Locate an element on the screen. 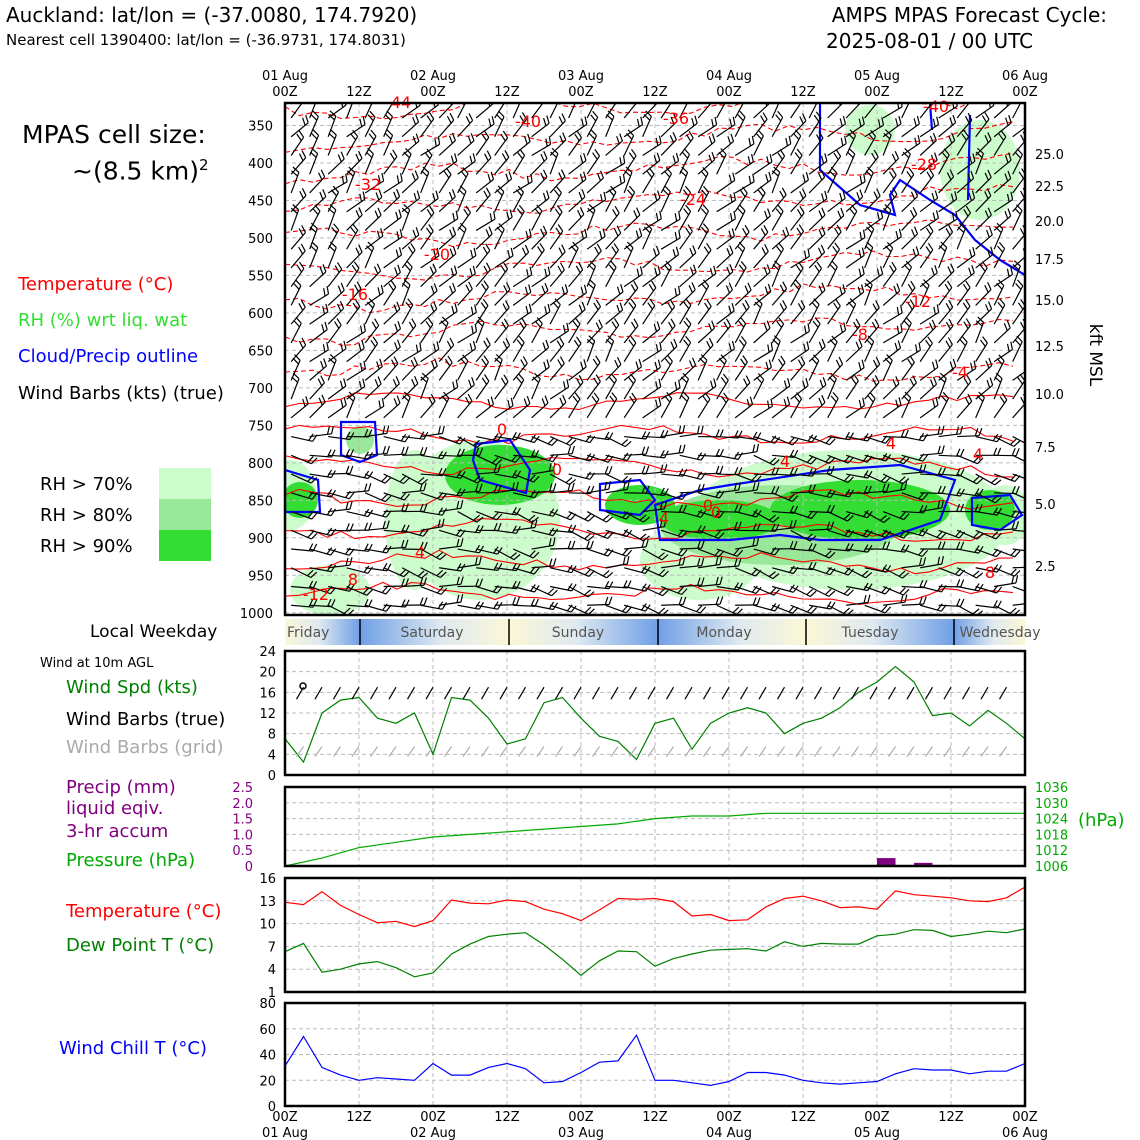  panel-frame is located at coordinates (655, 713).